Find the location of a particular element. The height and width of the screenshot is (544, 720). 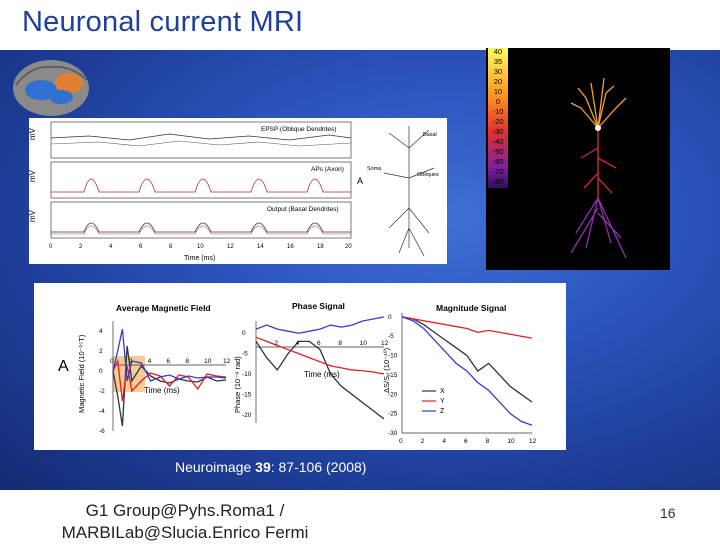

colorbar-tick-8: -30 is located at coordinates (498, 131).